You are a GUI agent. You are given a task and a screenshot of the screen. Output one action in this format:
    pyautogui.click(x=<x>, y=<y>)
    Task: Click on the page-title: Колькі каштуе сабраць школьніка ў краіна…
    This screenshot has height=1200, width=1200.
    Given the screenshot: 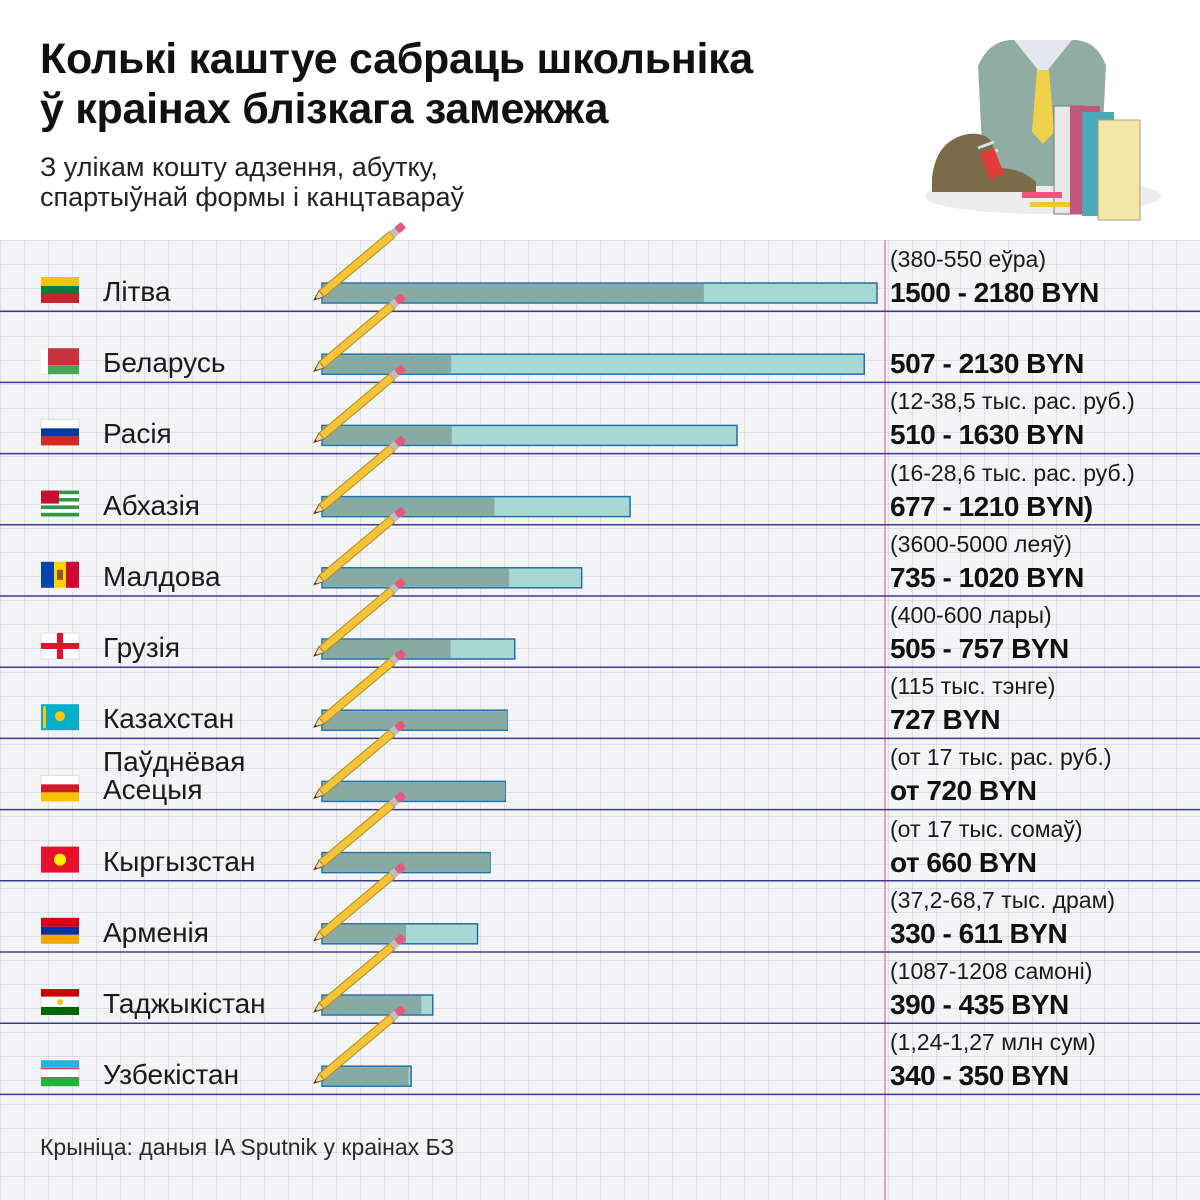 What is the action you would take?
    pyautogui.click(x=396, y=84)
    